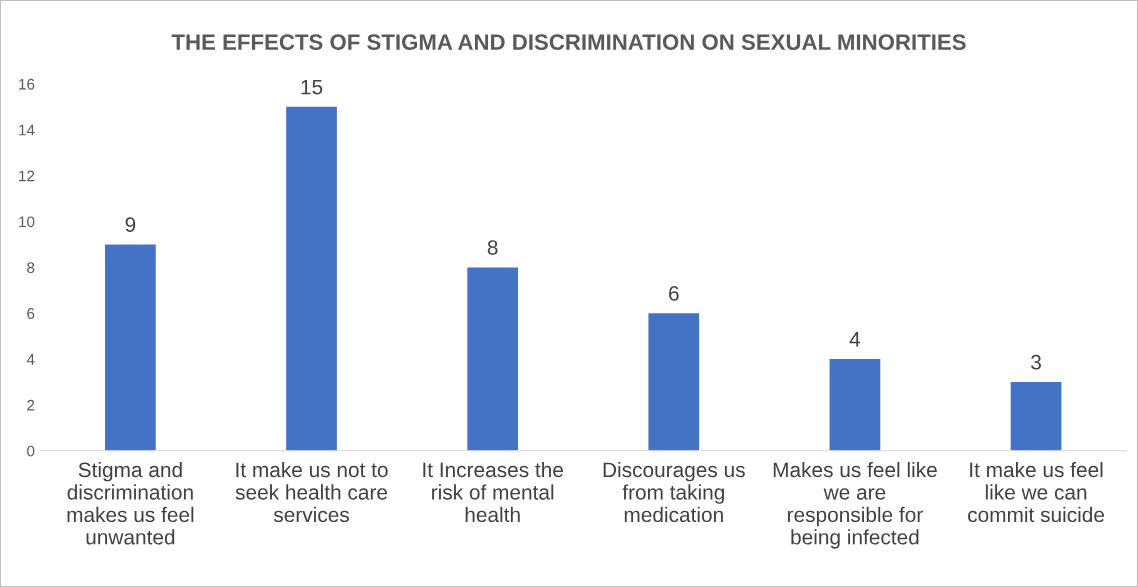  I want to click on y-tick-label: 12, so click(27, 176).